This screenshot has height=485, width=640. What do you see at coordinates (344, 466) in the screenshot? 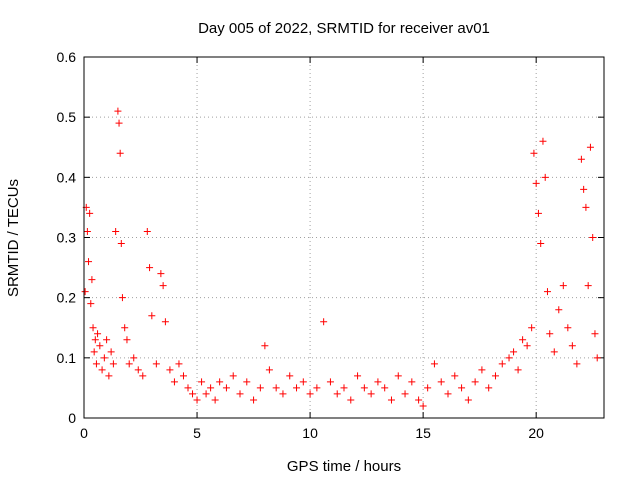
I see `x-axis-label: GPS time / hours` at bounding box center [344, 466].